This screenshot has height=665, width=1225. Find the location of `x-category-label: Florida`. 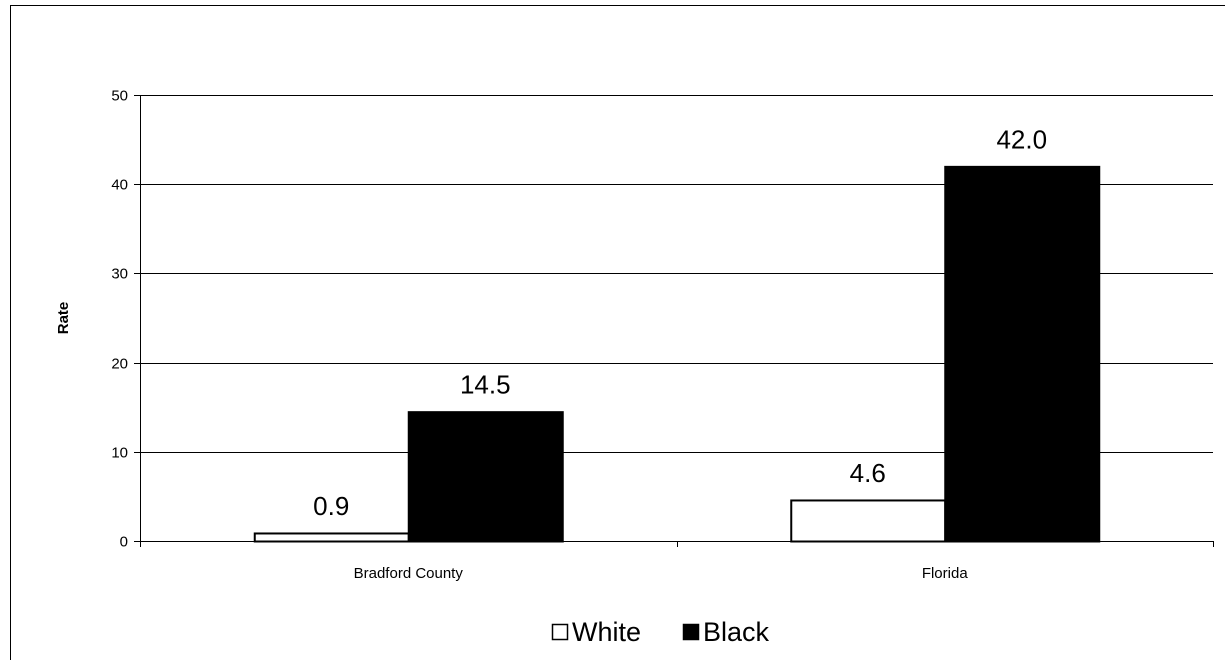

x-category-label: Florida is located at coordinates (945, 573).